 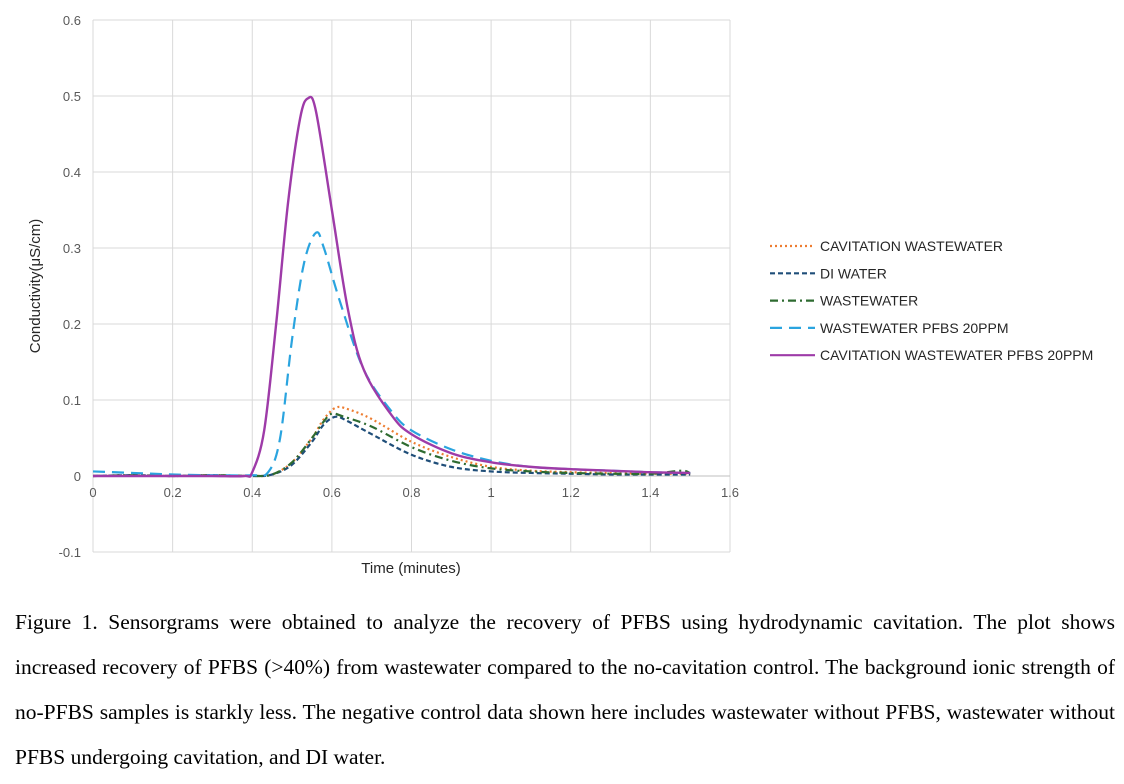 I want to click on y-tick-label: 0.3, so click(x=72, y=248).